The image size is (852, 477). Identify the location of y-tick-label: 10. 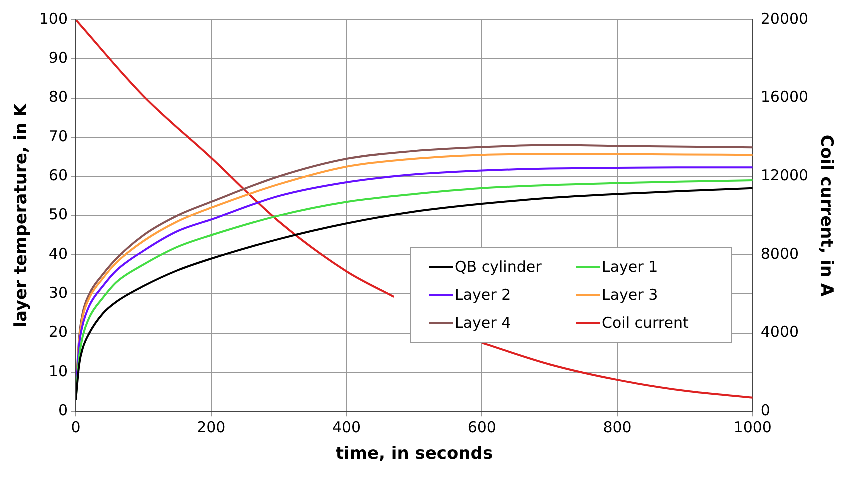
(58, 371).